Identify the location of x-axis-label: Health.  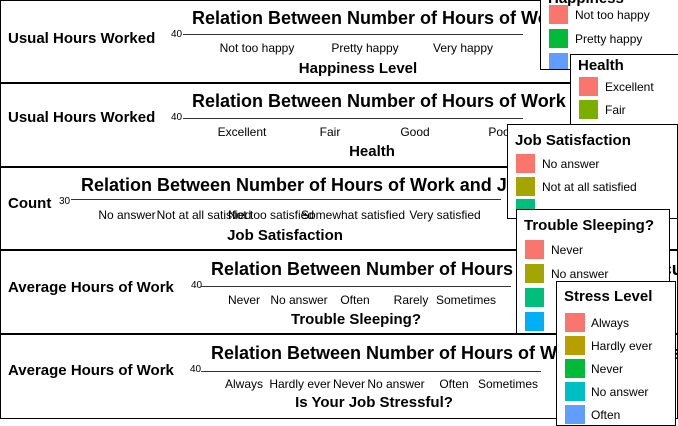
(372, 151).